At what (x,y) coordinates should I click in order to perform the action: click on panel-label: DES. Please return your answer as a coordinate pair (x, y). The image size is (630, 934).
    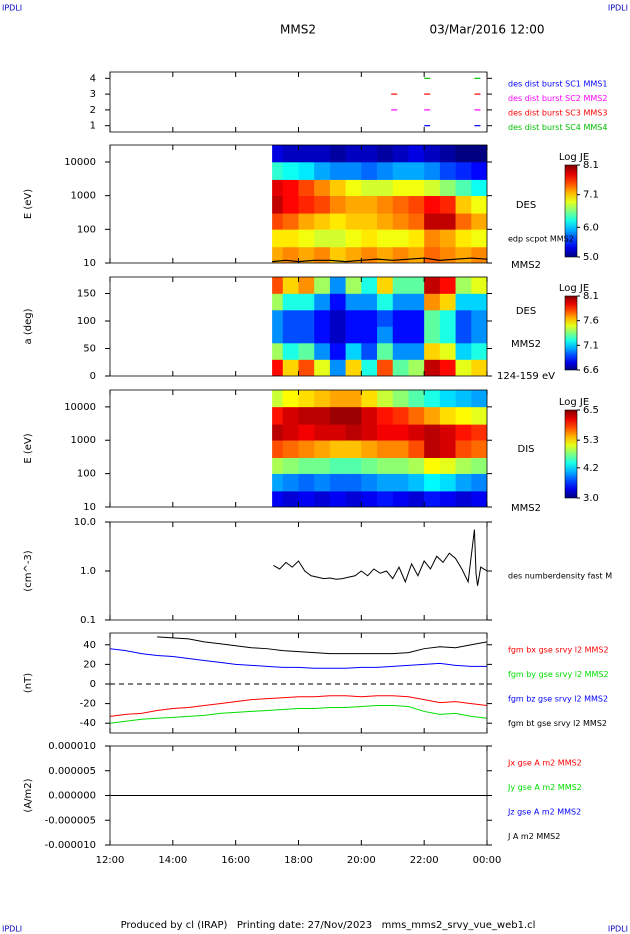
    Looking at the image, I should click on (526, 205).